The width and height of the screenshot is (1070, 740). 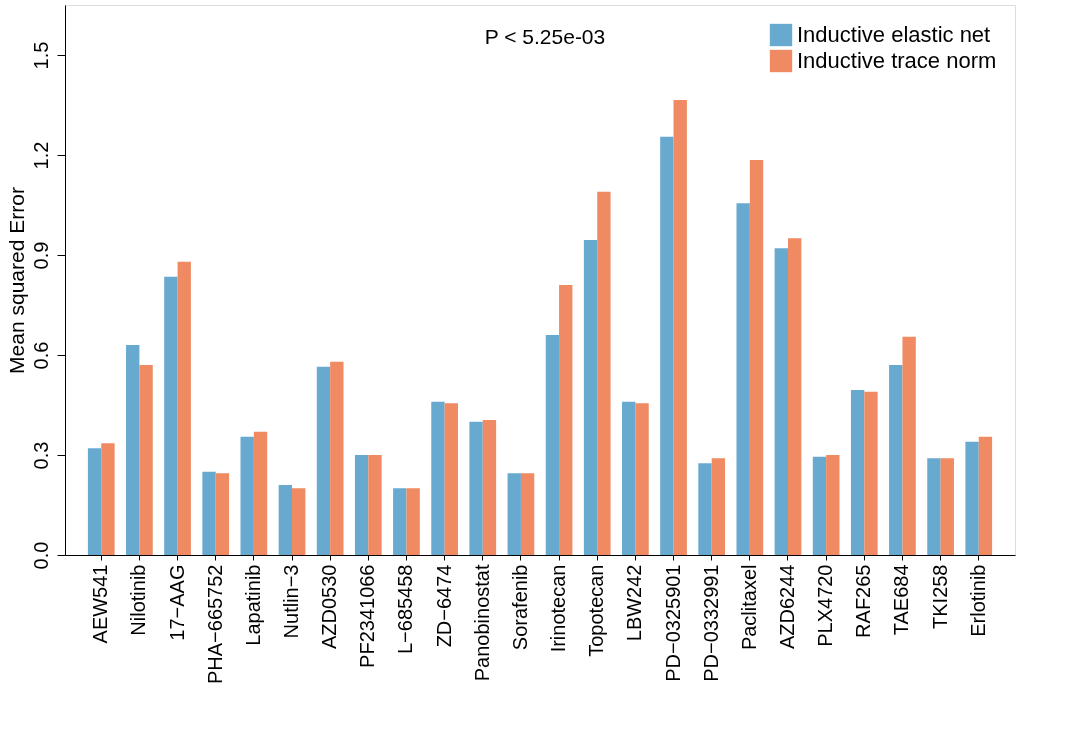 What do you see at coordinates (40, 55) in the screenshot?
I see `y-tick-label: 1.5` at bounding box center [40, 55].